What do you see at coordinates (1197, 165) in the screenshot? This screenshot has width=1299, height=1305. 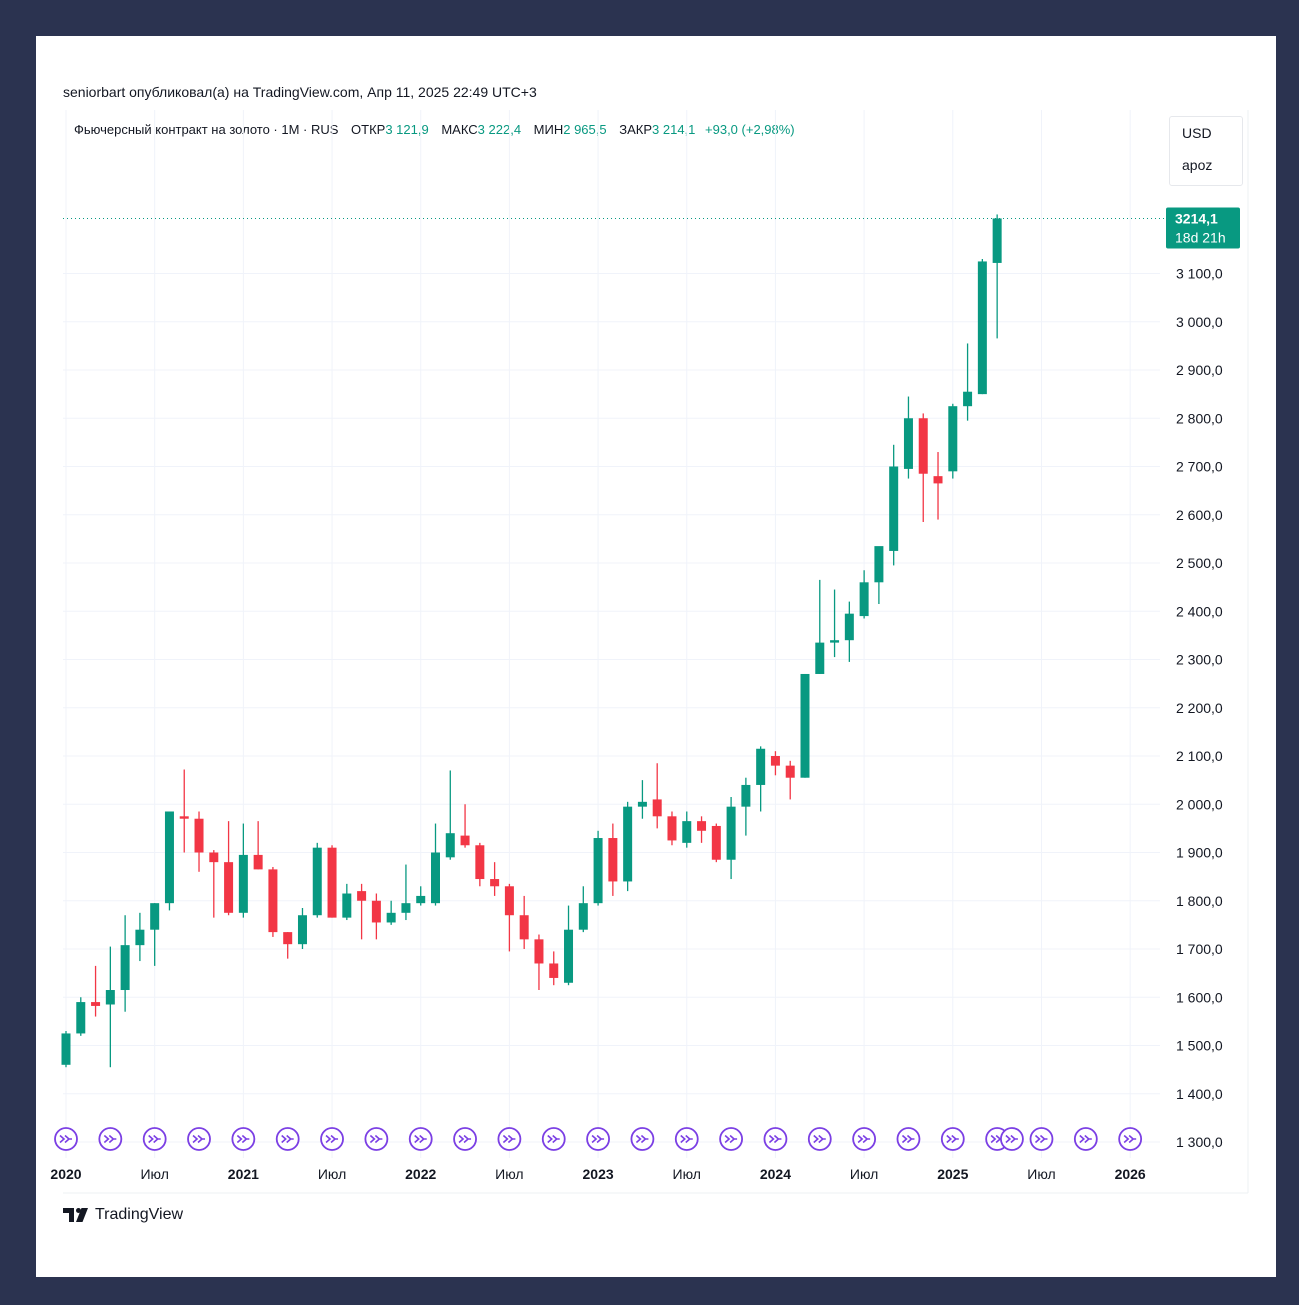 I see `scale-mode-label: apoz` at bounding box center [1197, 165].